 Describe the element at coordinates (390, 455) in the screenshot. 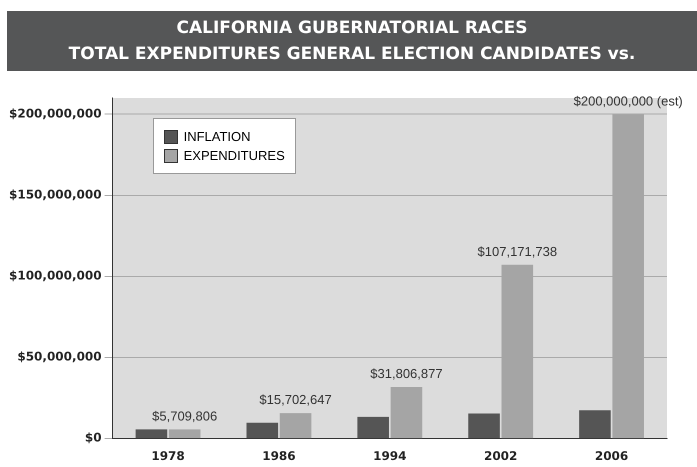

I see `x-tick-label: 1994` at that location.